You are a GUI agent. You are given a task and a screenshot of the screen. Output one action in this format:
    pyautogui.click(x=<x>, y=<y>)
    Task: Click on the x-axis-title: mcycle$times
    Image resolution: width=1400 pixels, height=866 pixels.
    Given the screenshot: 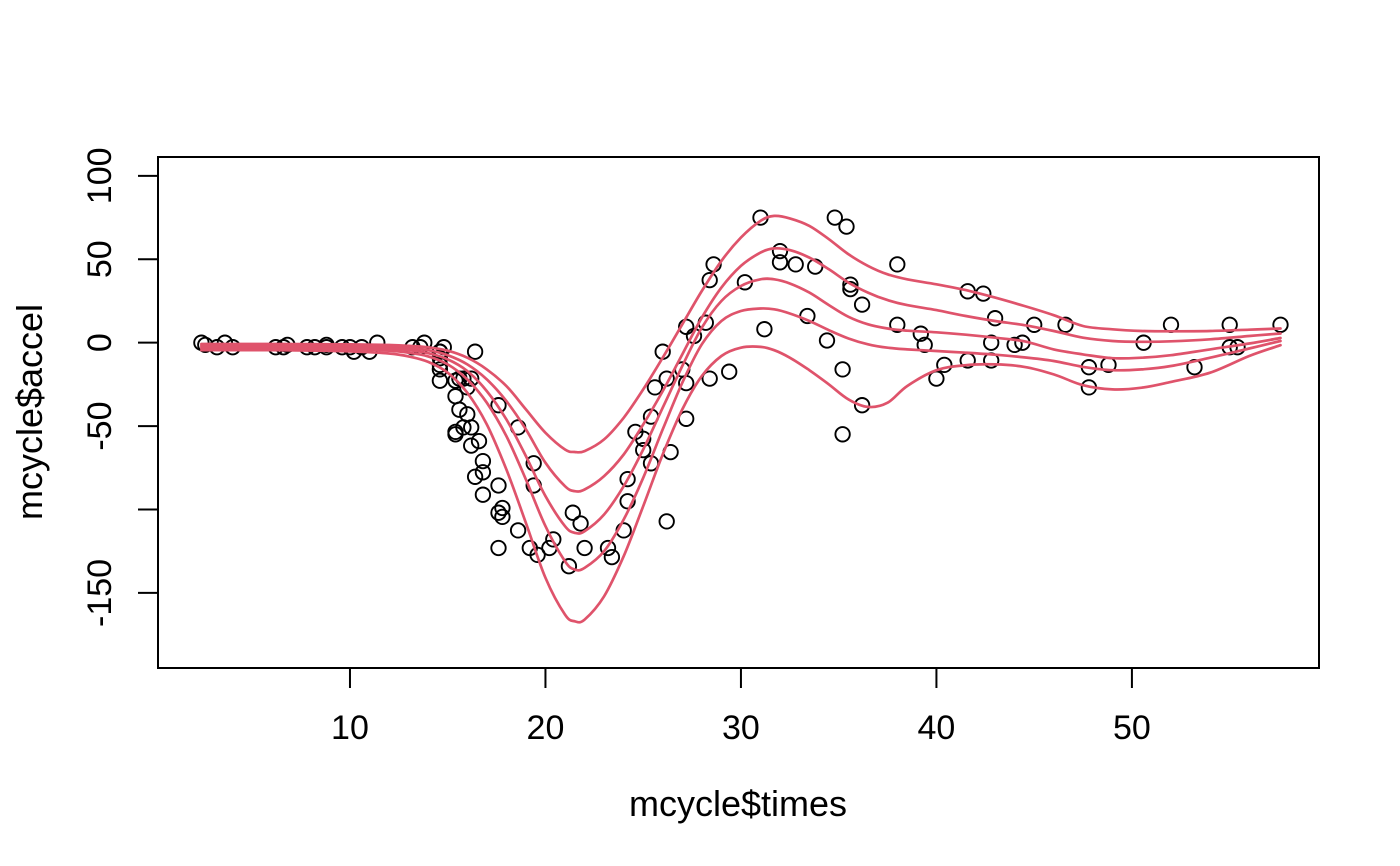 What is the action you would take?
    pyautogui.click(x=738, y=803)
    